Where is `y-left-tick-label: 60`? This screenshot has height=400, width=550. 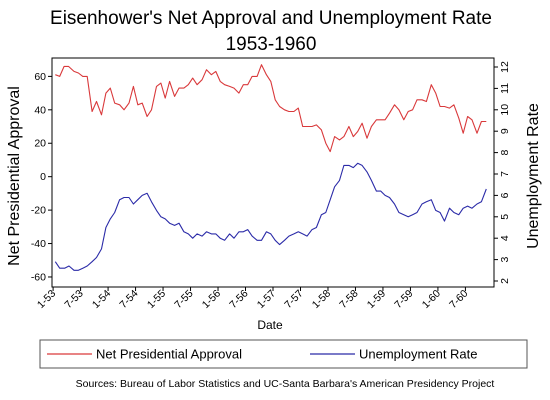
y-left-tick-label: 60 is located at coordinates (40, 77).